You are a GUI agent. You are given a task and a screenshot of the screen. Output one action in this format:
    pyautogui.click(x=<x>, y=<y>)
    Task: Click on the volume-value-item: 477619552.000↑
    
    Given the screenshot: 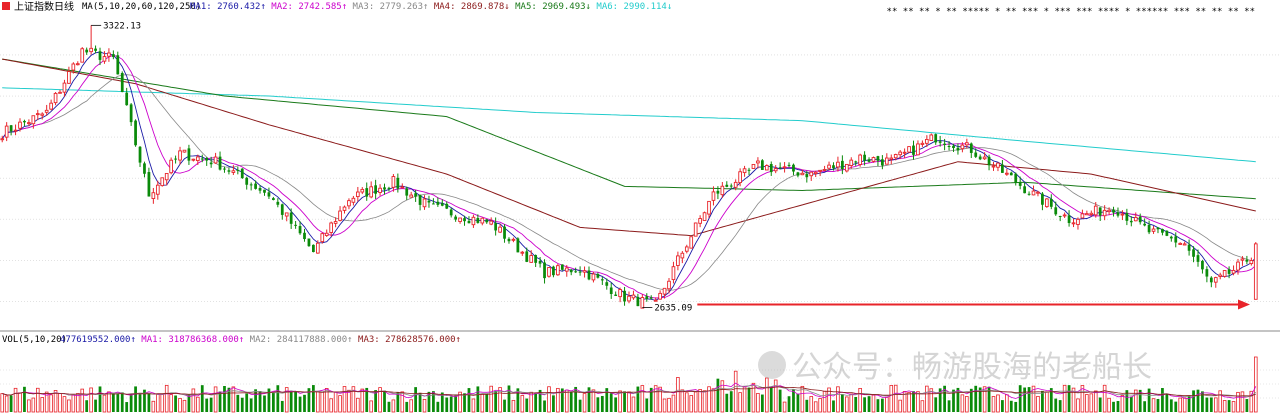 What is the action you would take?
    pyautogui.click(x=98, y=340)
    